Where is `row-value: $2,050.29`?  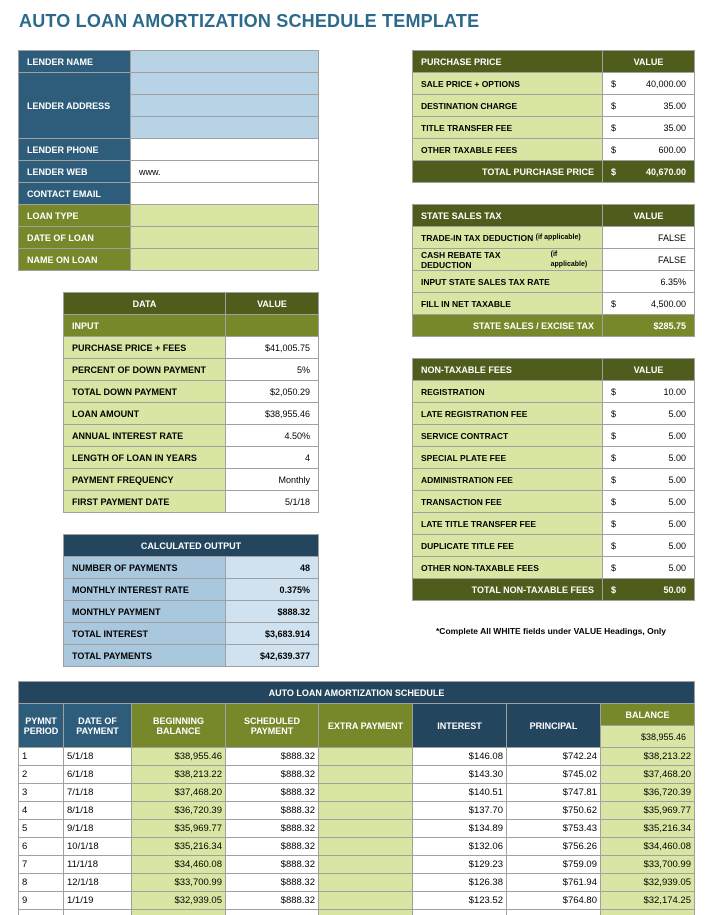
row-value: $2,050.29 is located at coordinates (272, 391).